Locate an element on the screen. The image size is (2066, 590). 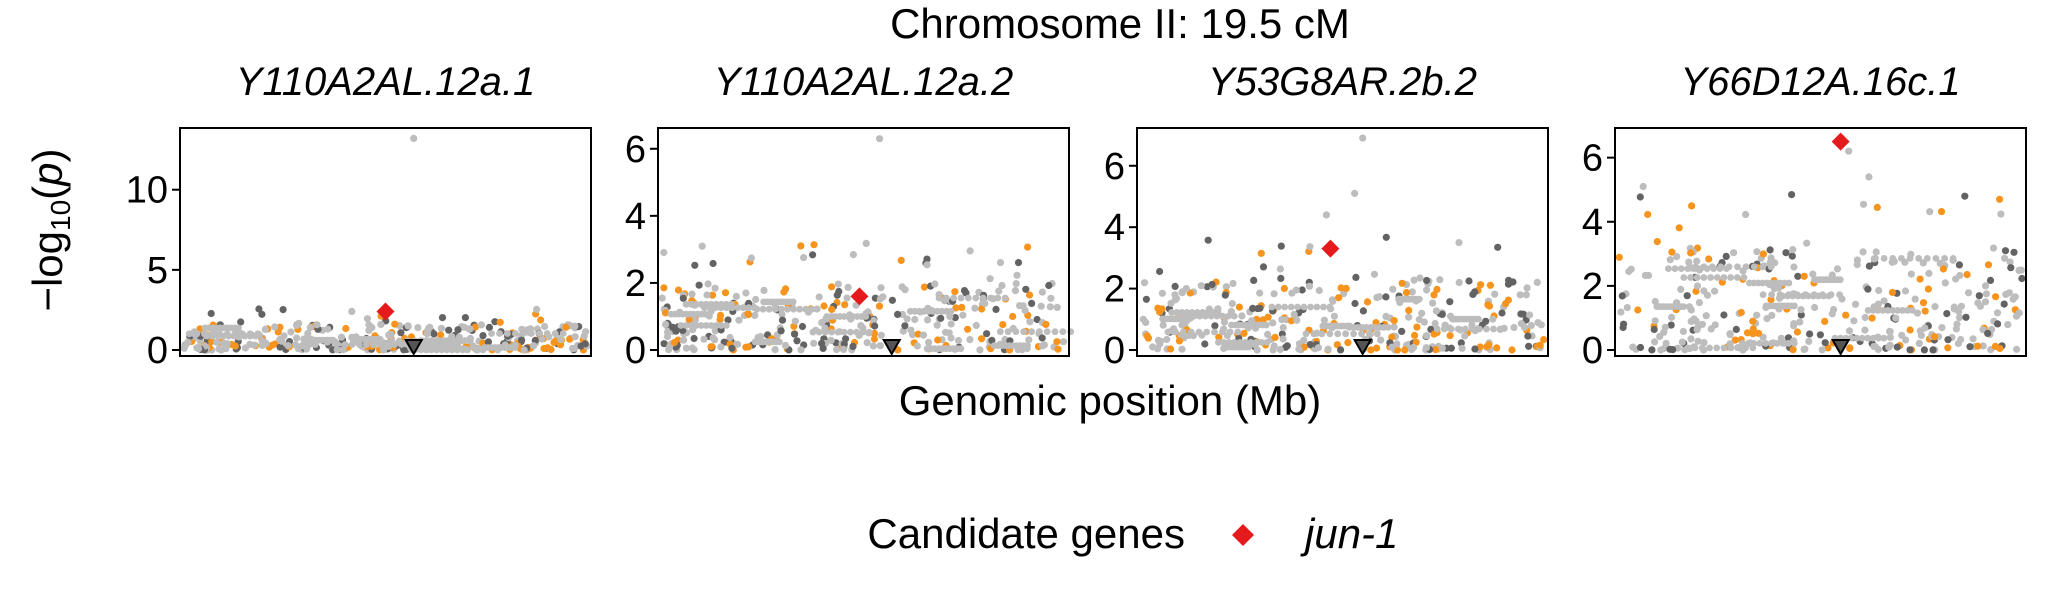
y-tick-label: 5 is located at coordinates (157, 271).